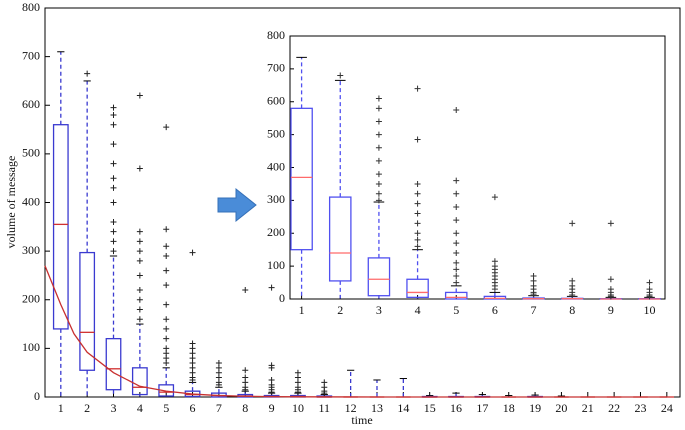  What do you see at coordinates (325, 408) in the screenshot?
I see `x-tick-label: 11` at bounding box center [325, 408].